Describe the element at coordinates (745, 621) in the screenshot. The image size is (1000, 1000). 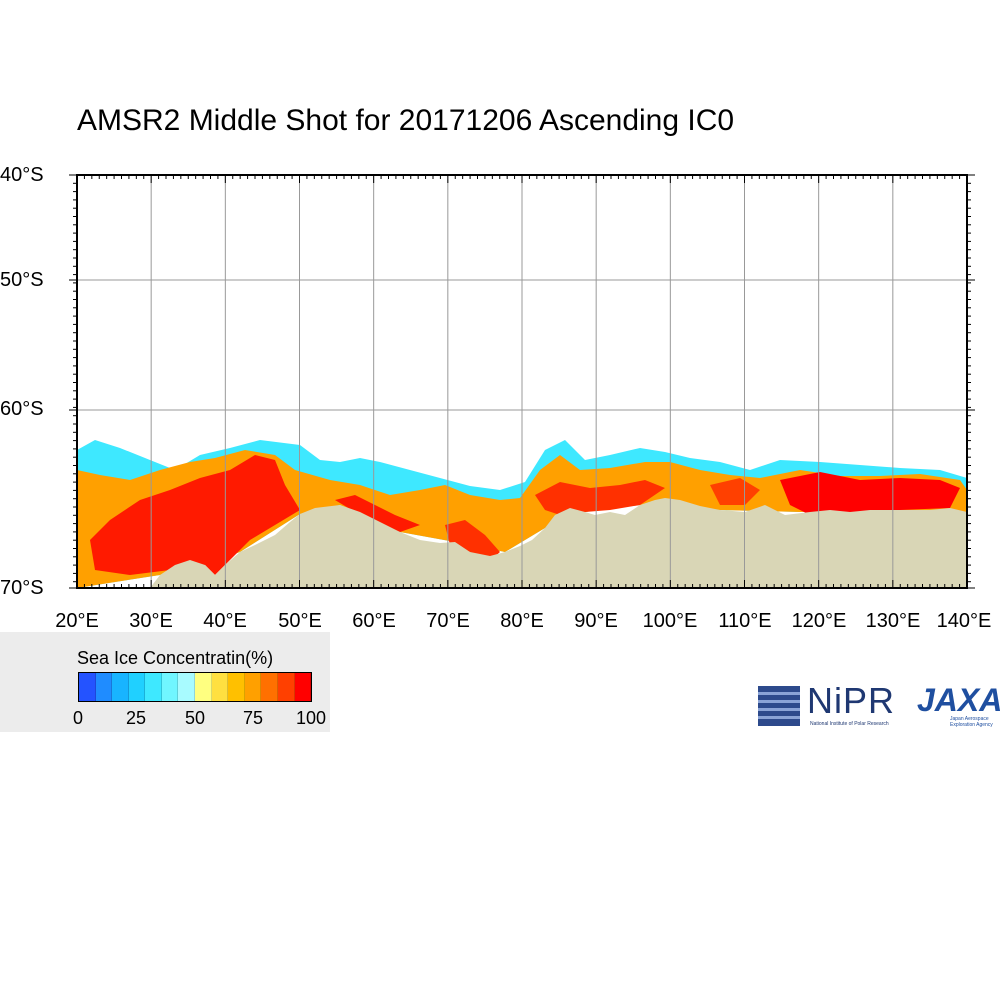
I see `lon-label-110e: 110°E` at that location.